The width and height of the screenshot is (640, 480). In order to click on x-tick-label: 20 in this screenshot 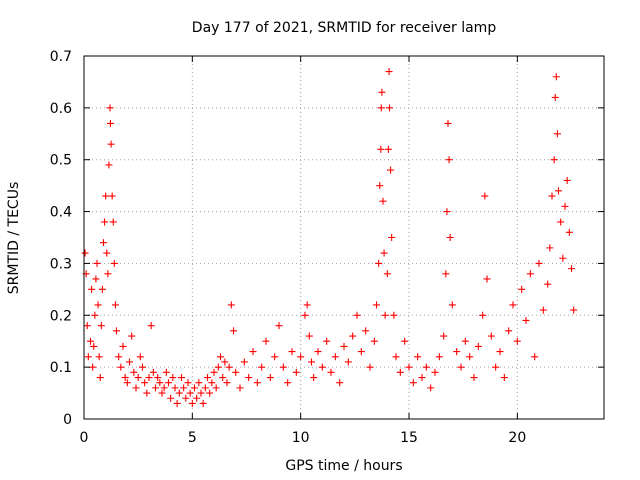, I will do `click(517, 438)`.